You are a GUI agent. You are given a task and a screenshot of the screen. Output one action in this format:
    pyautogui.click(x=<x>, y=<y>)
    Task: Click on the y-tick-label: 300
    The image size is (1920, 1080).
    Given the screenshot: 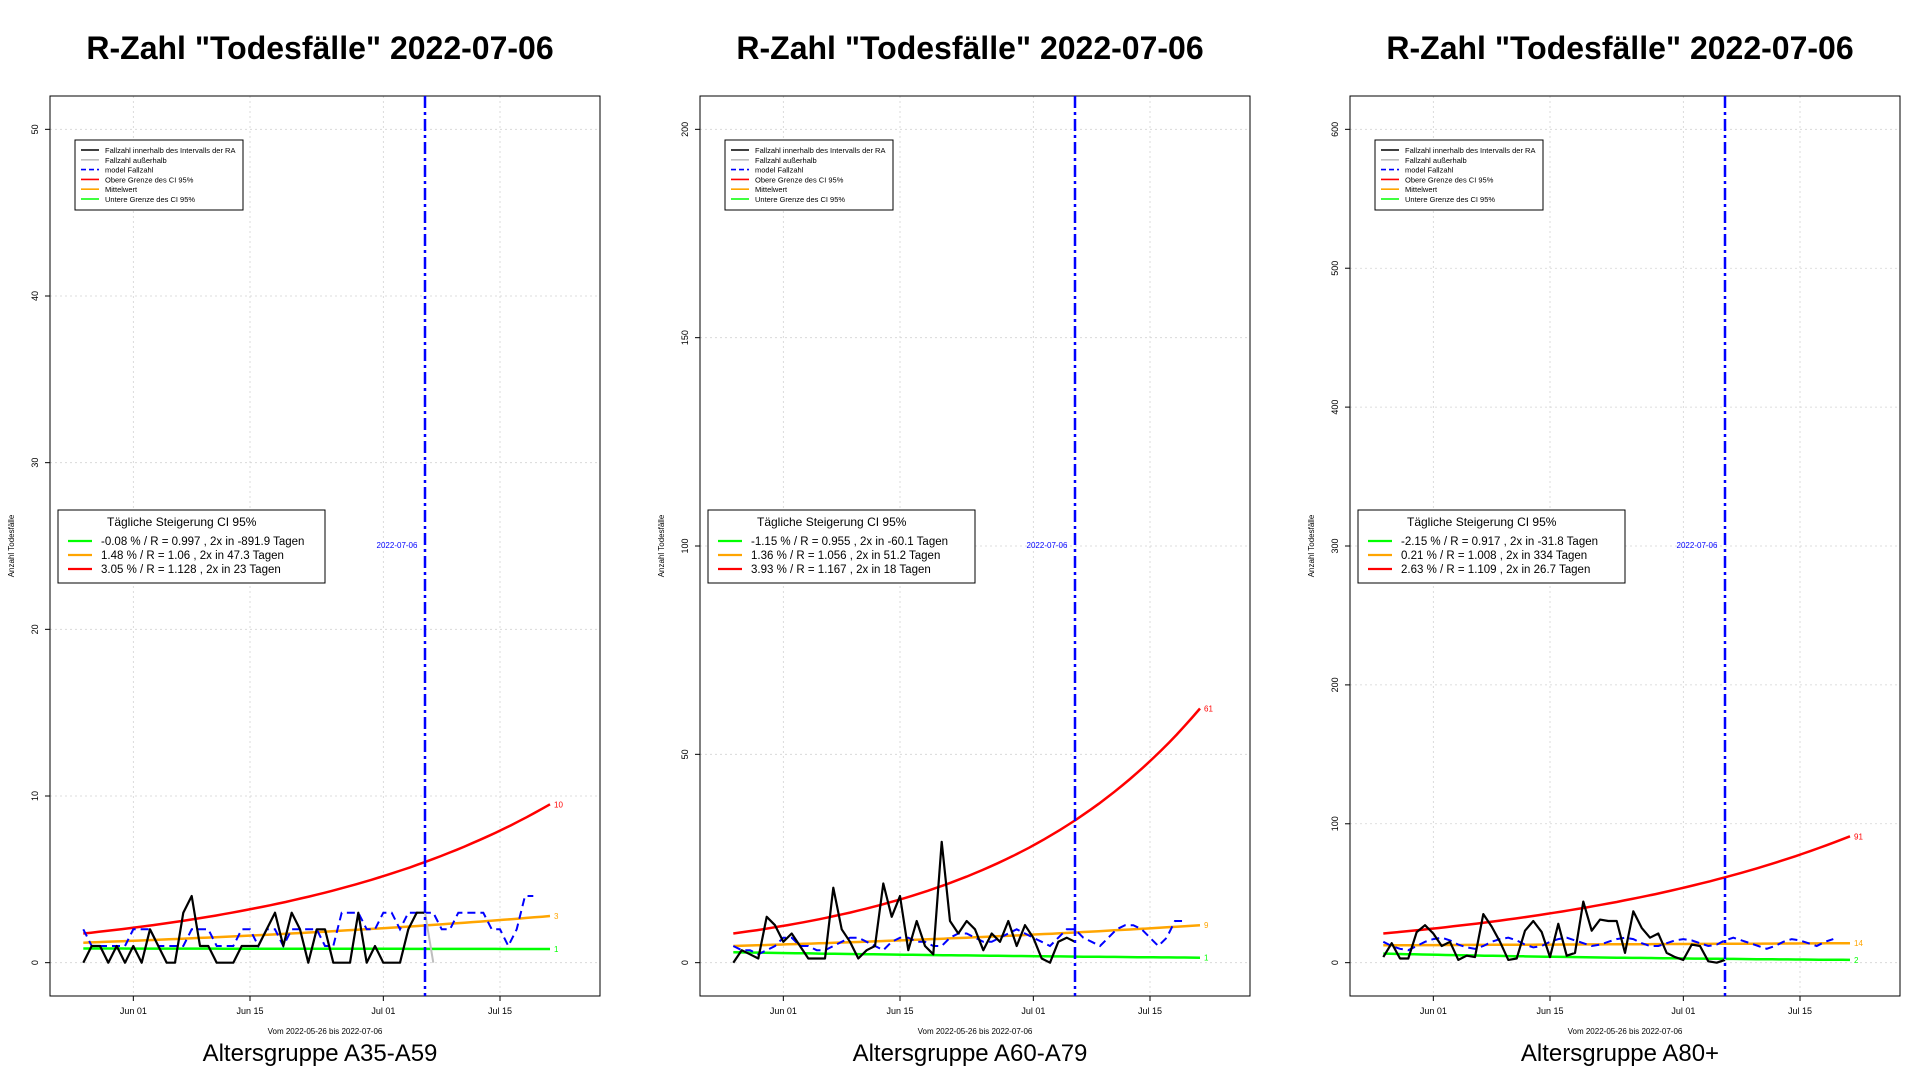 What is the action you would take?
    pyautogui.click(x=1335, y=545)
    